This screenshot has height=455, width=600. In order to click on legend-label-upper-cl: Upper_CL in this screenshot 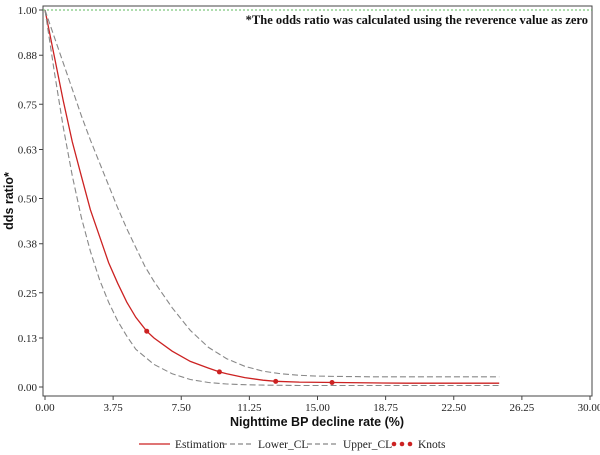, I will do `click(367, 445)`.